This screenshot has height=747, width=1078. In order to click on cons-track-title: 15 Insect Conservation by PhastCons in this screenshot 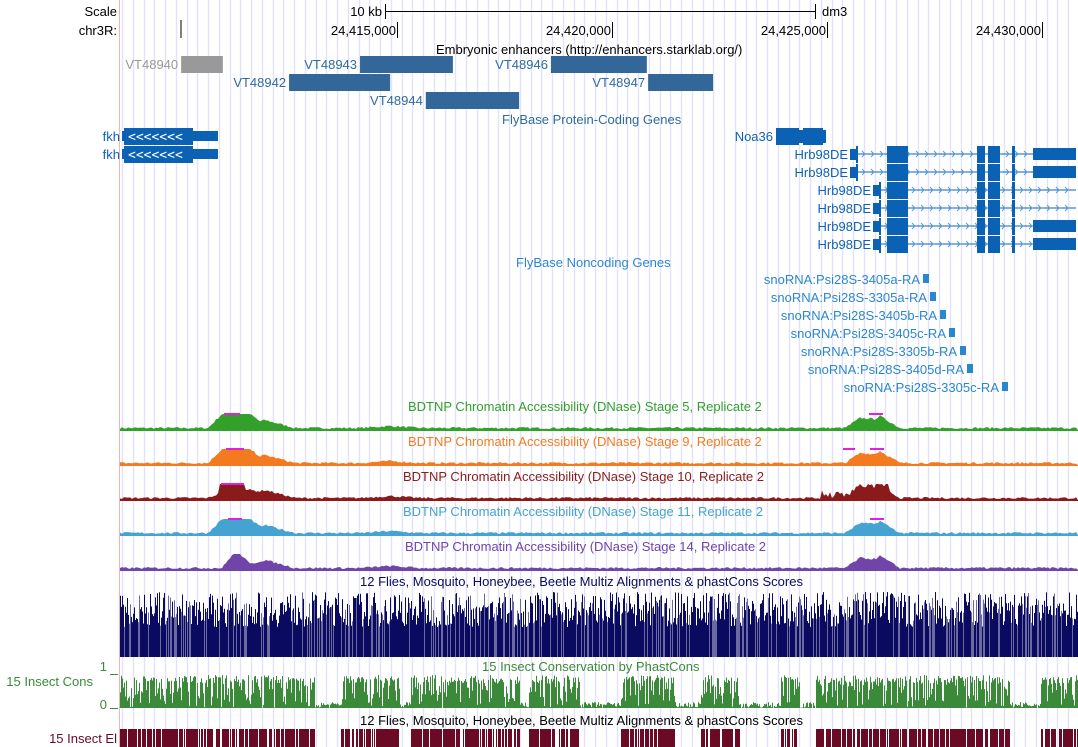, I will do `click(591, 666)`.